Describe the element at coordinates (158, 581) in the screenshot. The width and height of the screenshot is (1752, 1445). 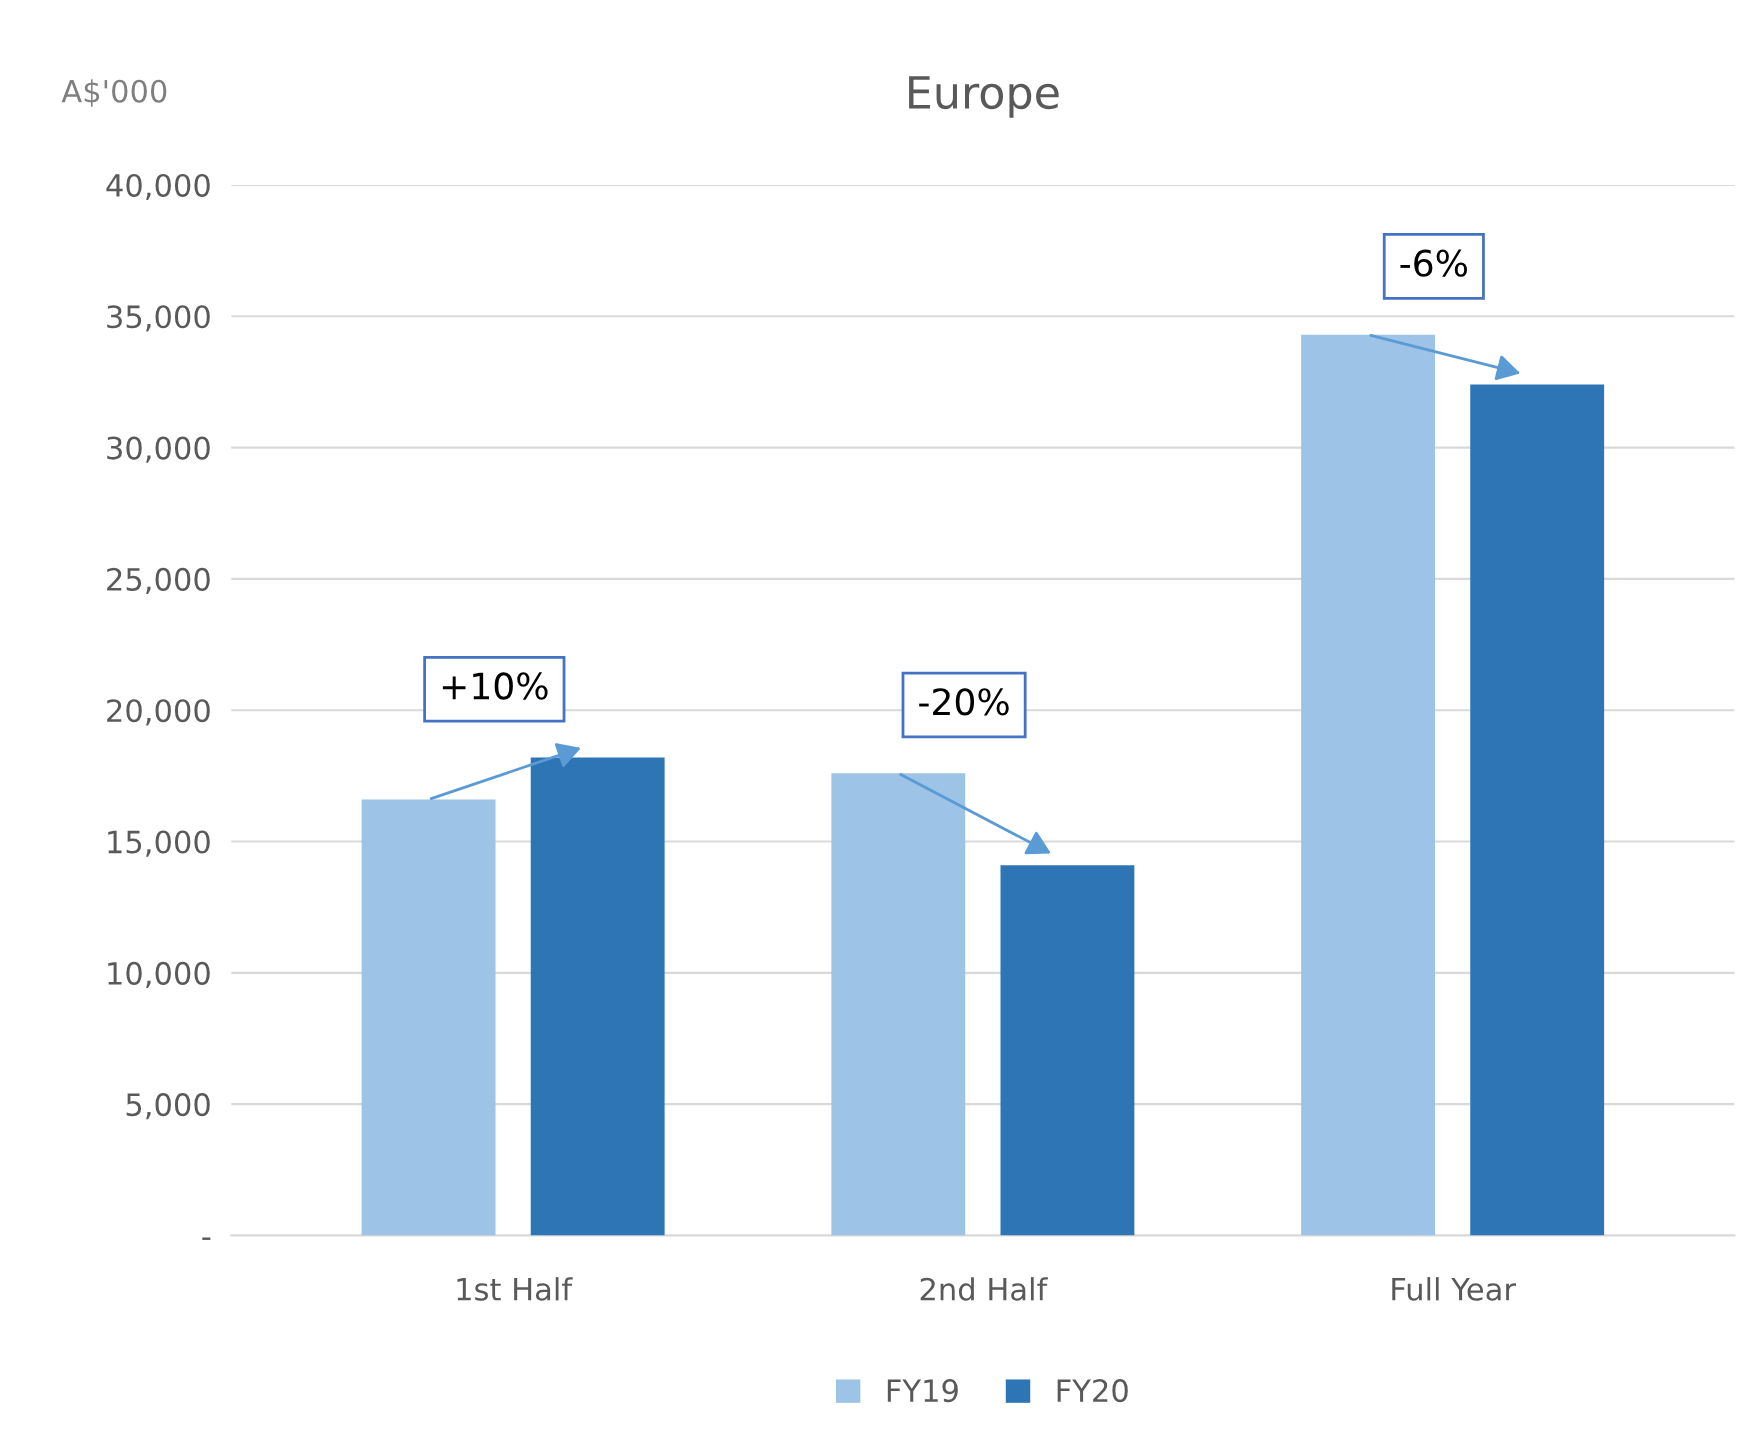
I see `y-tick-label: 25,000` at that location.